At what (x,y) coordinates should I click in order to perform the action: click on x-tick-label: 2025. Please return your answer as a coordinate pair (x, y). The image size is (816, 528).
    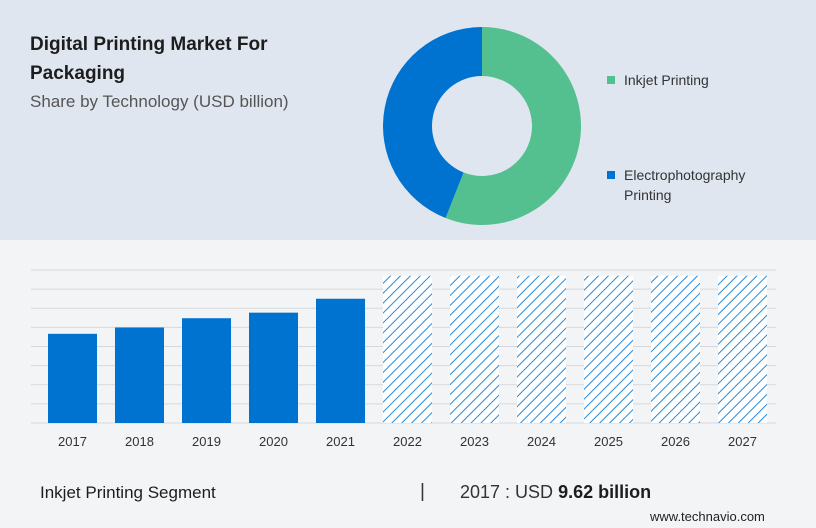
    Looking at the image, I should click on (608, 441).